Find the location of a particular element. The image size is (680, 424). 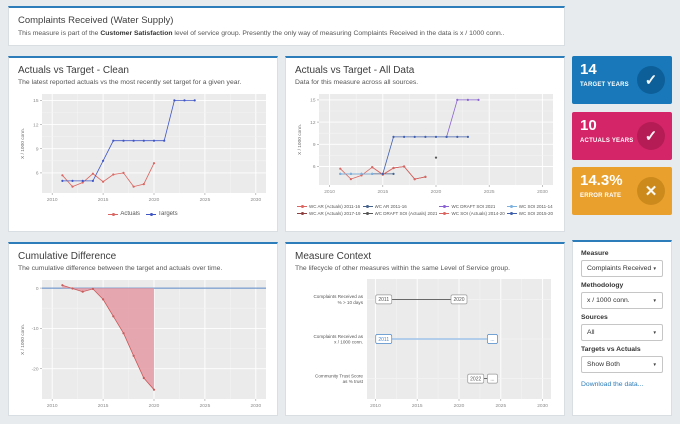

svg-text: x / 1000 conn. is located at coordinates (348, 342).